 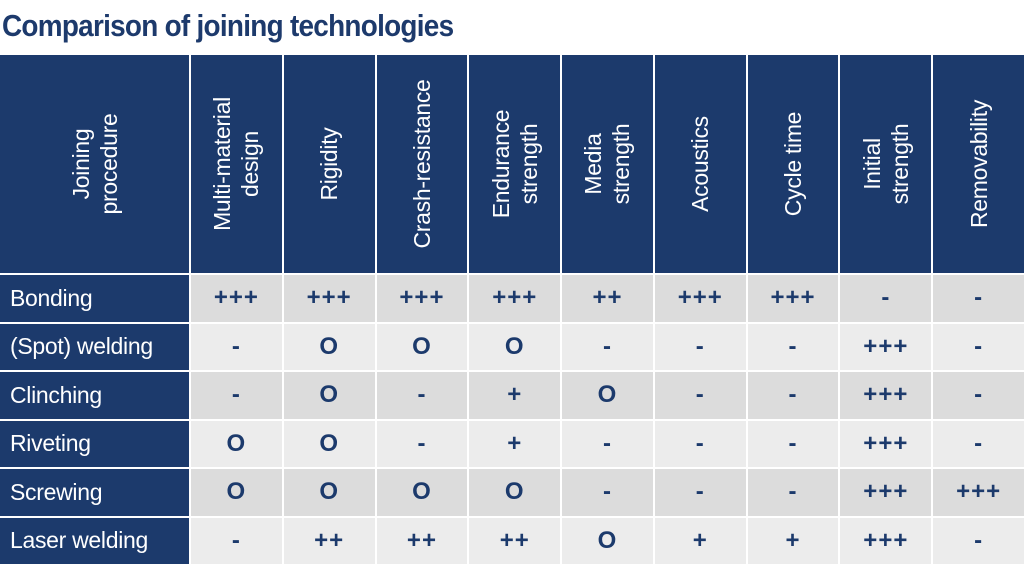 I want to click on column-header-label: Media strength, so click(x=607, y=164).